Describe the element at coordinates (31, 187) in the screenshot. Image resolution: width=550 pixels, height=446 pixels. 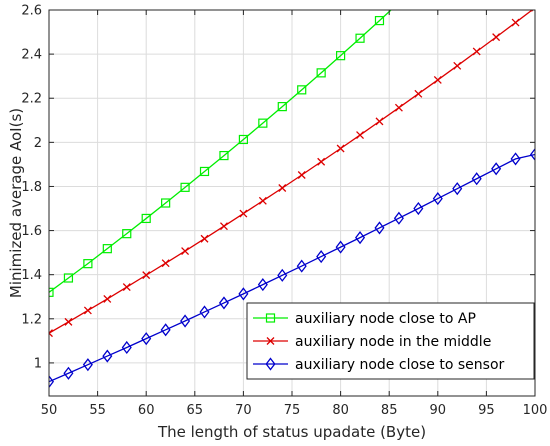
I see `y-tick-label: 1.8` at that location.